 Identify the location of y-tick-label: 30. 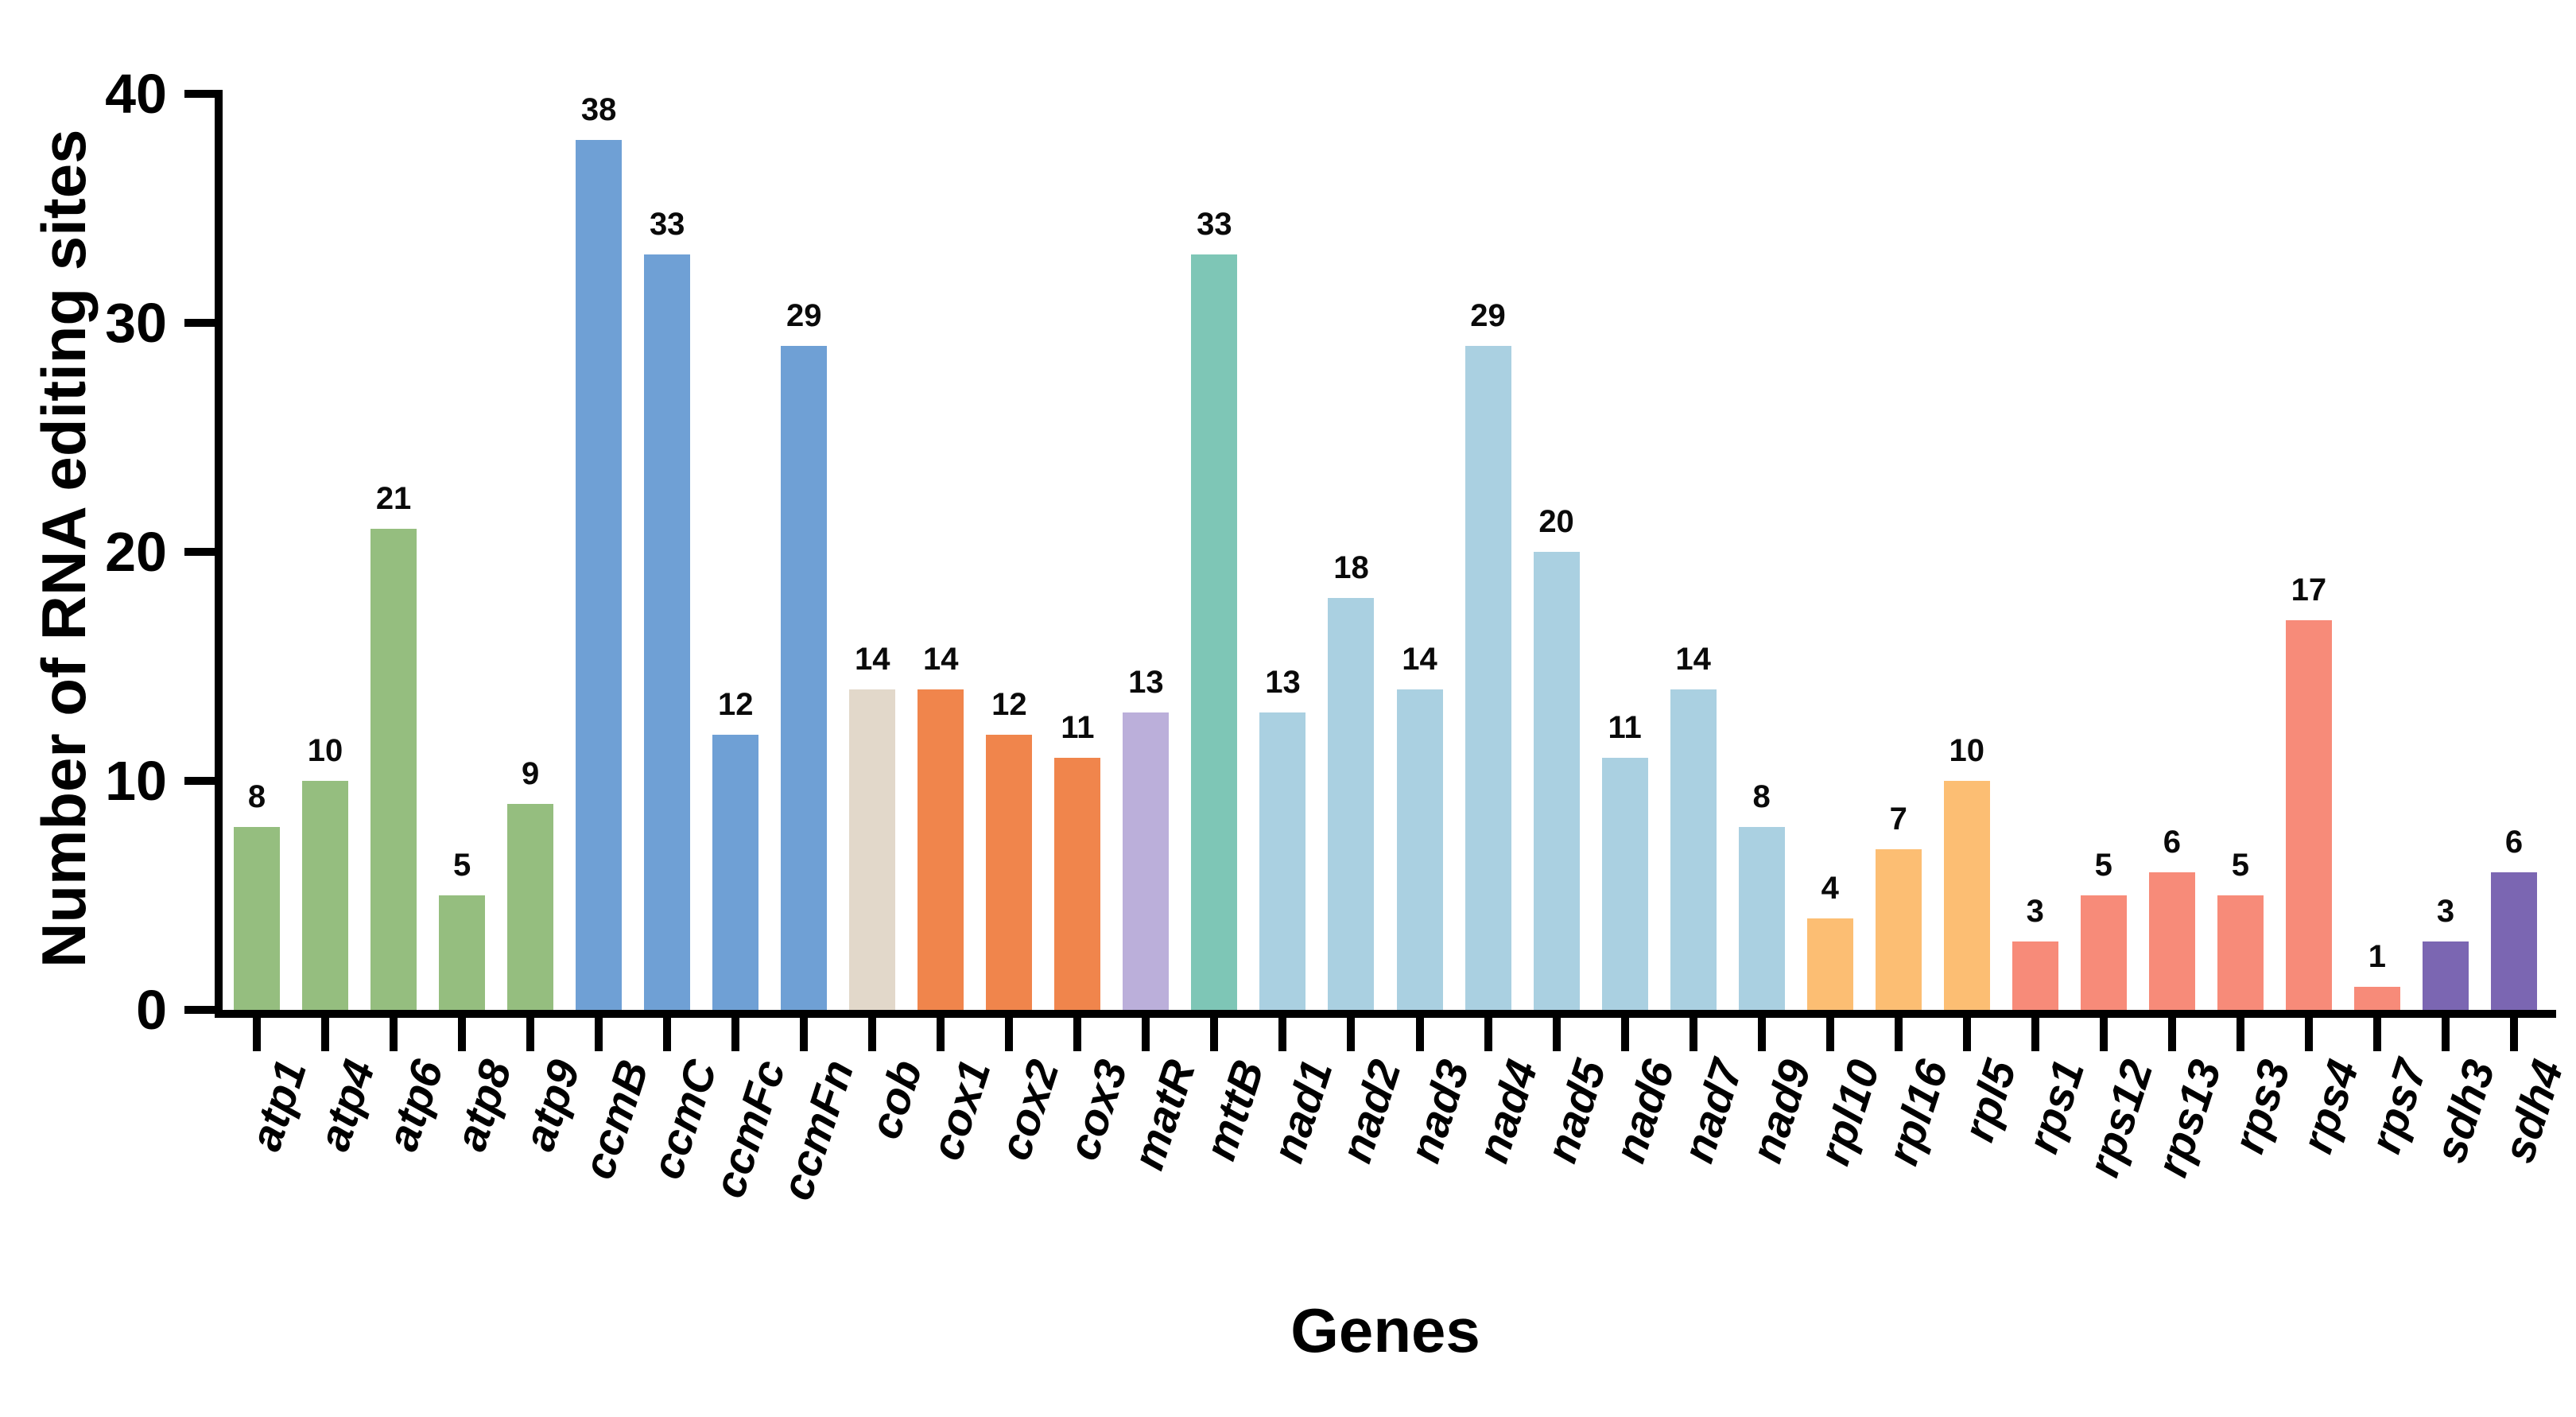
(136, 323).